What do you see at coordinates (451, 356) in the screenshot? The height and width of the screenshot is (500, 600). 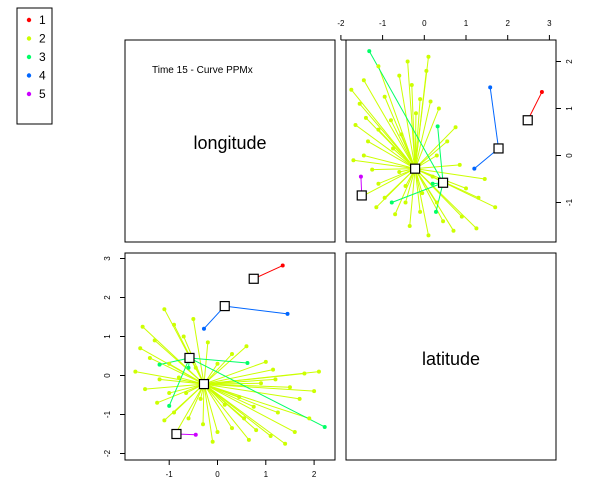 I see `panel-bottom-right` at bounding box center [451, 356].